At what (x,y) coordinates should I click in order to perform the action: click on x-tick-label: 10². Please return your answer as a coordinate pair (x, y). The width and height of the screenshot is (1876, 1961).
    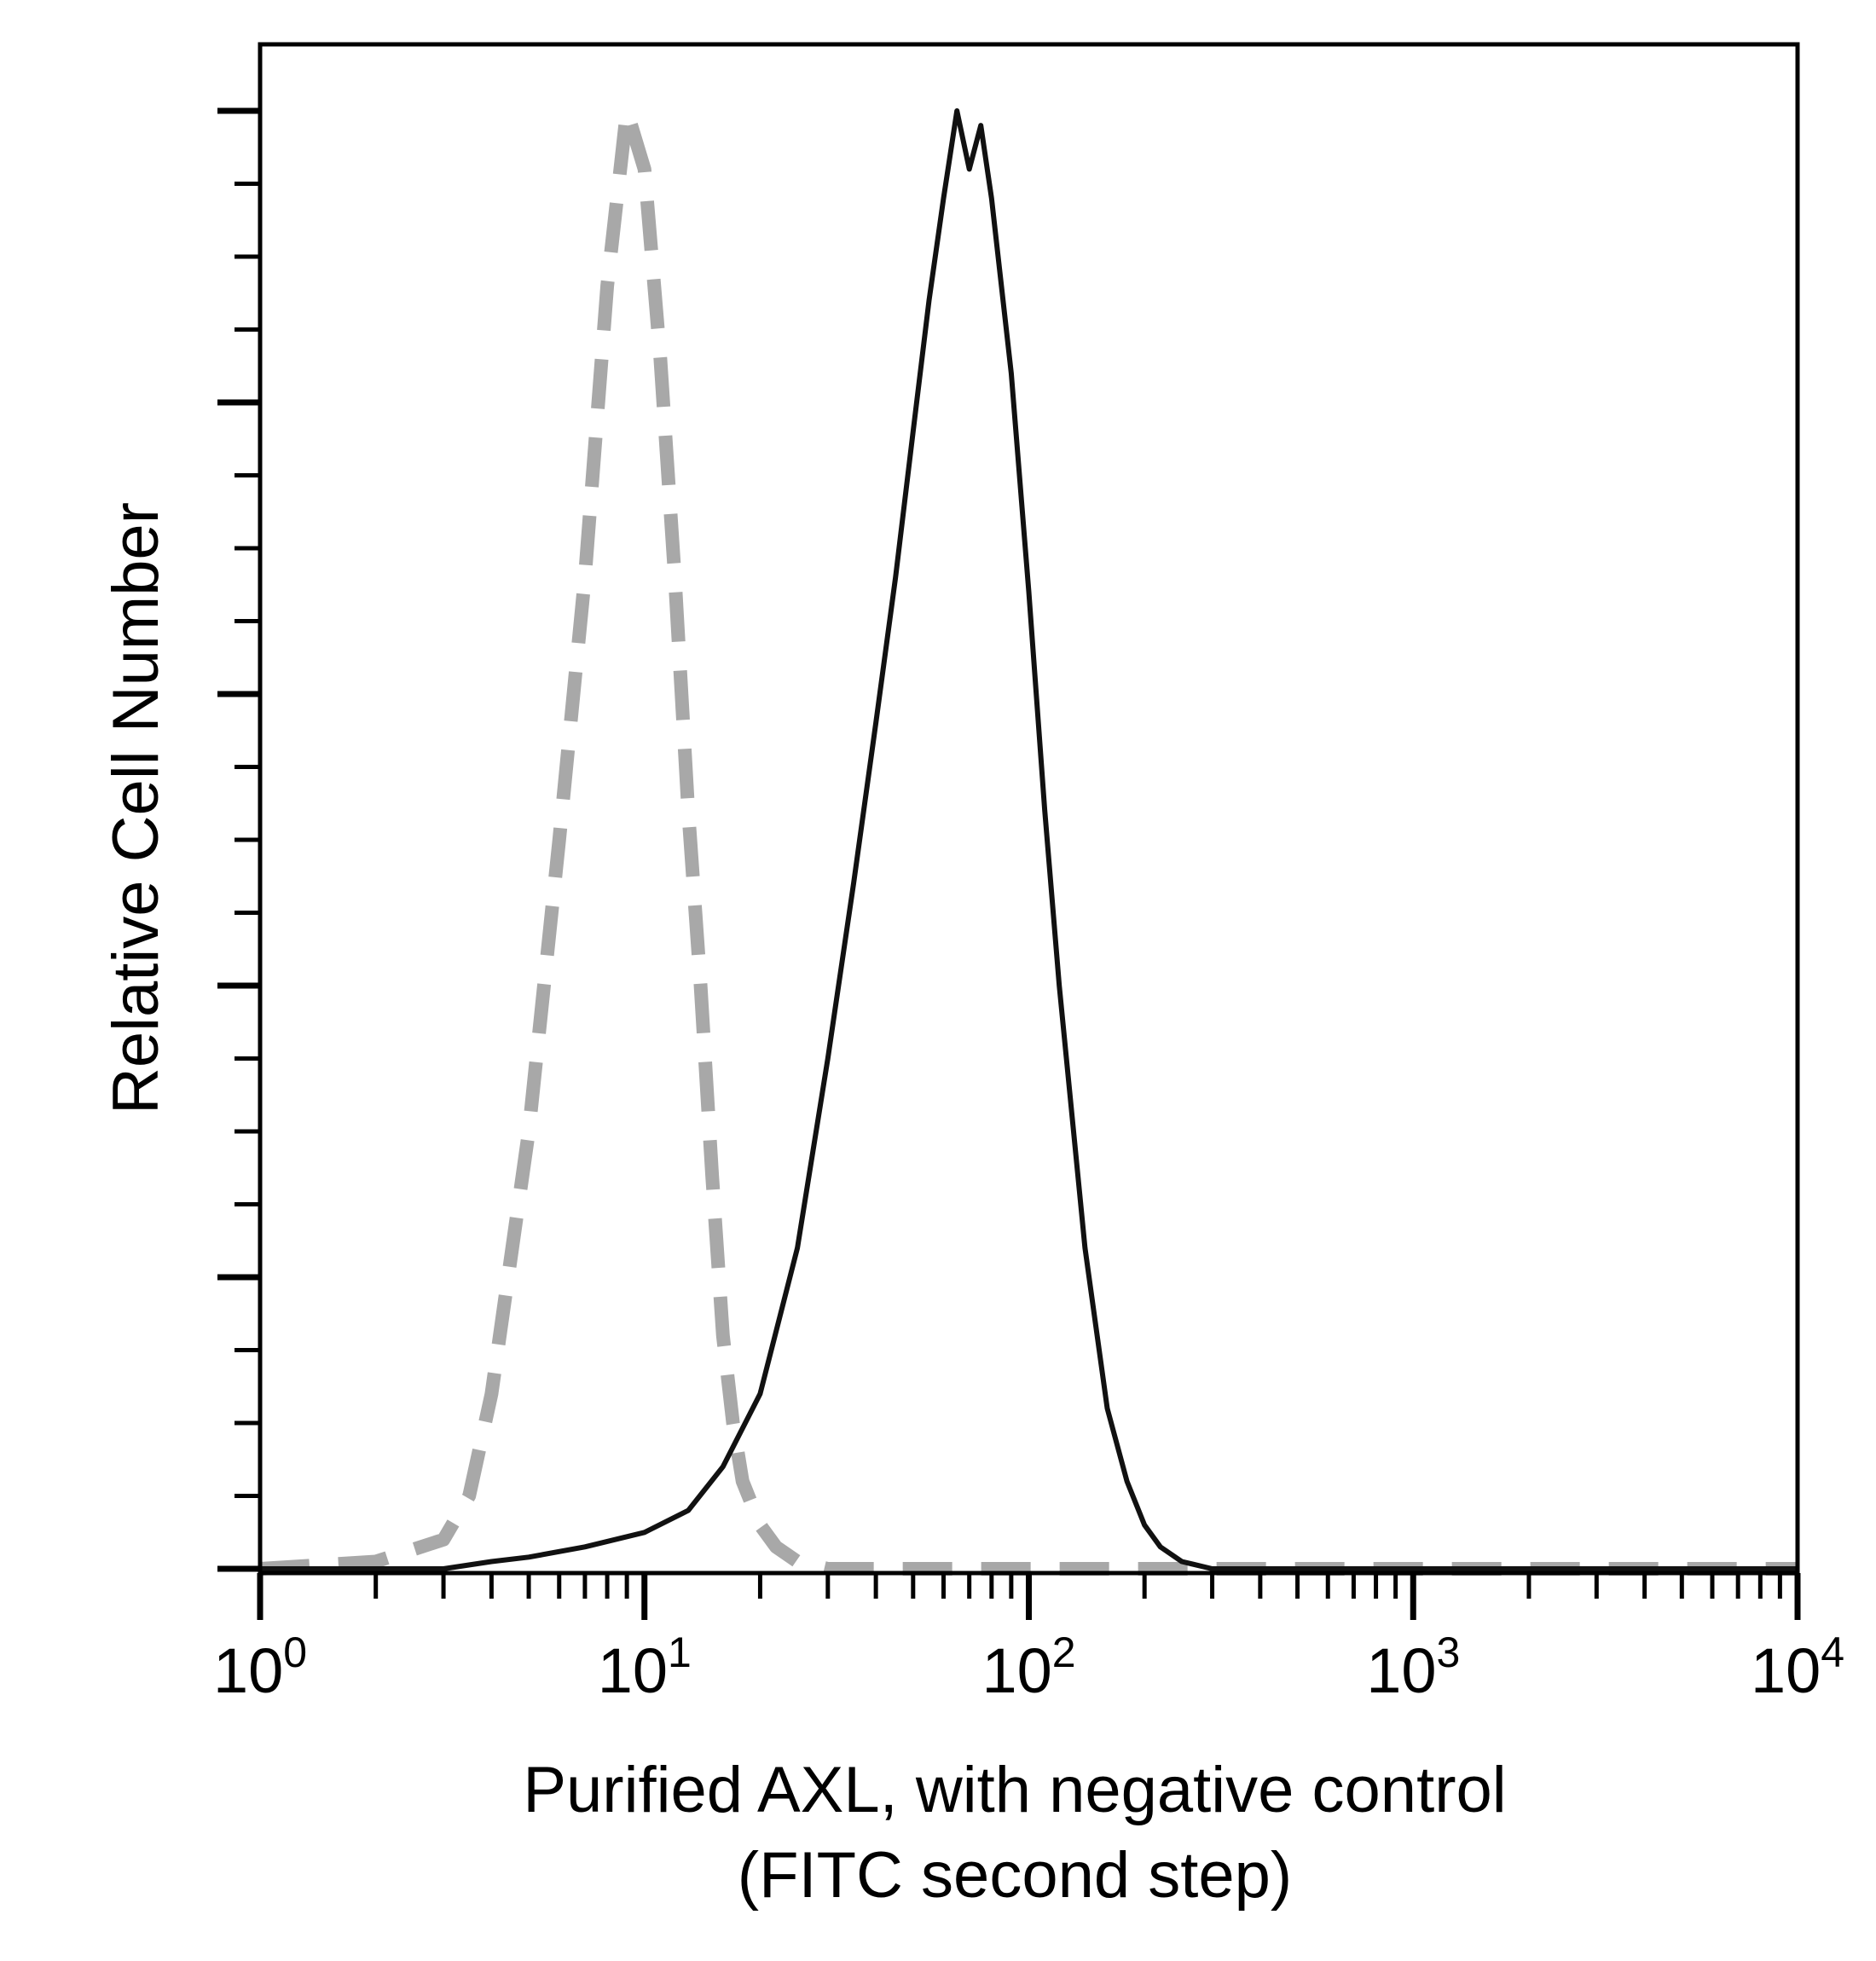
    Looking at the image, I should click on (1028, 1667).